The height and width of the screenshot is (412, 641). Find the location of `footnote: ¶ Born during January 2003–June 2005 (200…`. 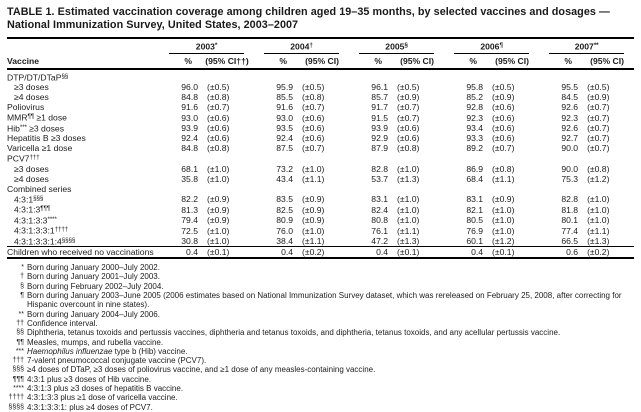

footnote: ¶ Born during January 2003–June 2005 (200… is located at coordinates (320, 300).